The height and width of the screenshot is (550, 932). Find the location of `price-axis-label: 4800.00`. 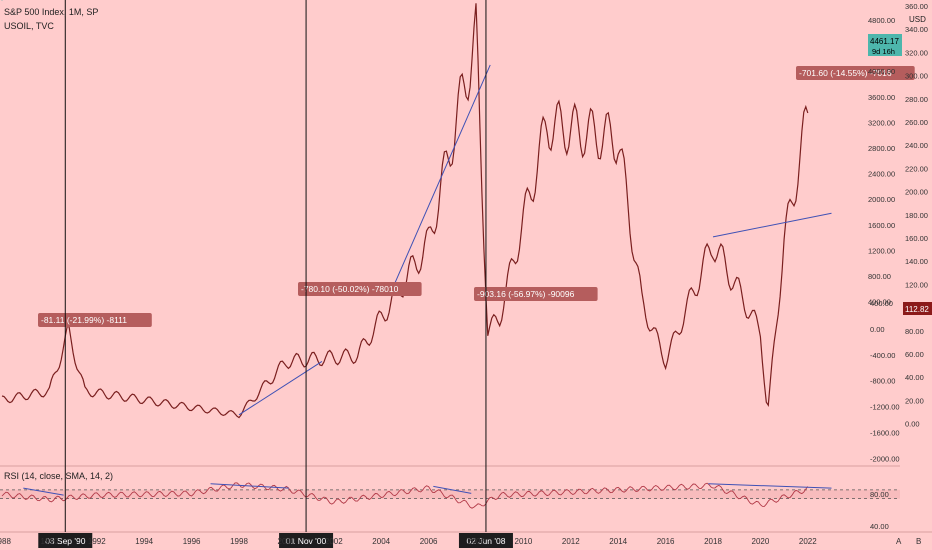

price-axis-label: 4800.00 is located at coordinates (881, 20).